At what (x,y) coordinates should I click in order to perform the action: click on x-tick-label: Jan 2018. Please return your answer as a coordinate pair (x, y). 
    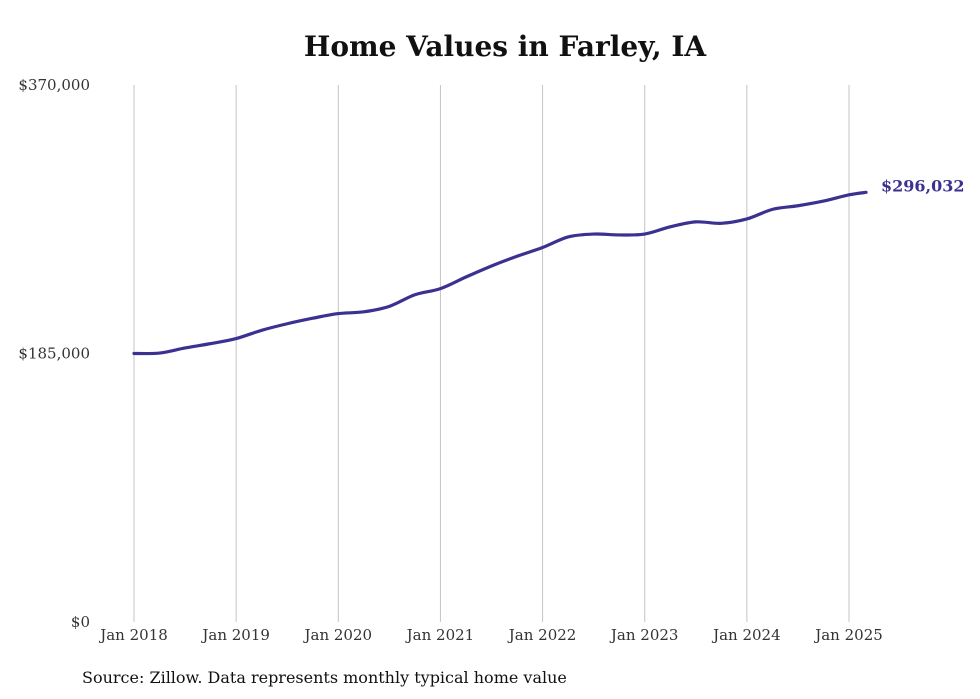
    Looking at the image, I should click on (133, 635).